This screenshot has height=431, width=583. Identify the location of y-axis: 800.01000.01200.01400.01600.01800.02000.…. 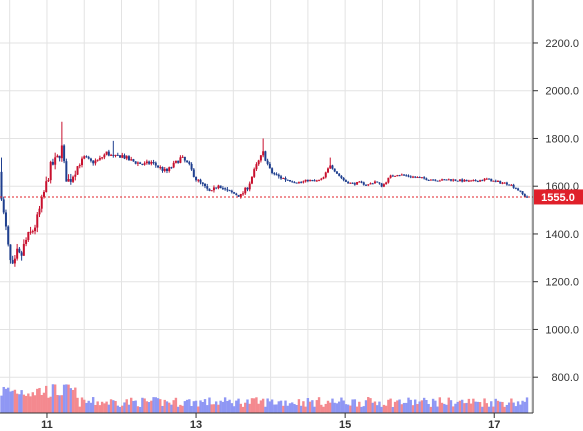
(555, 206).